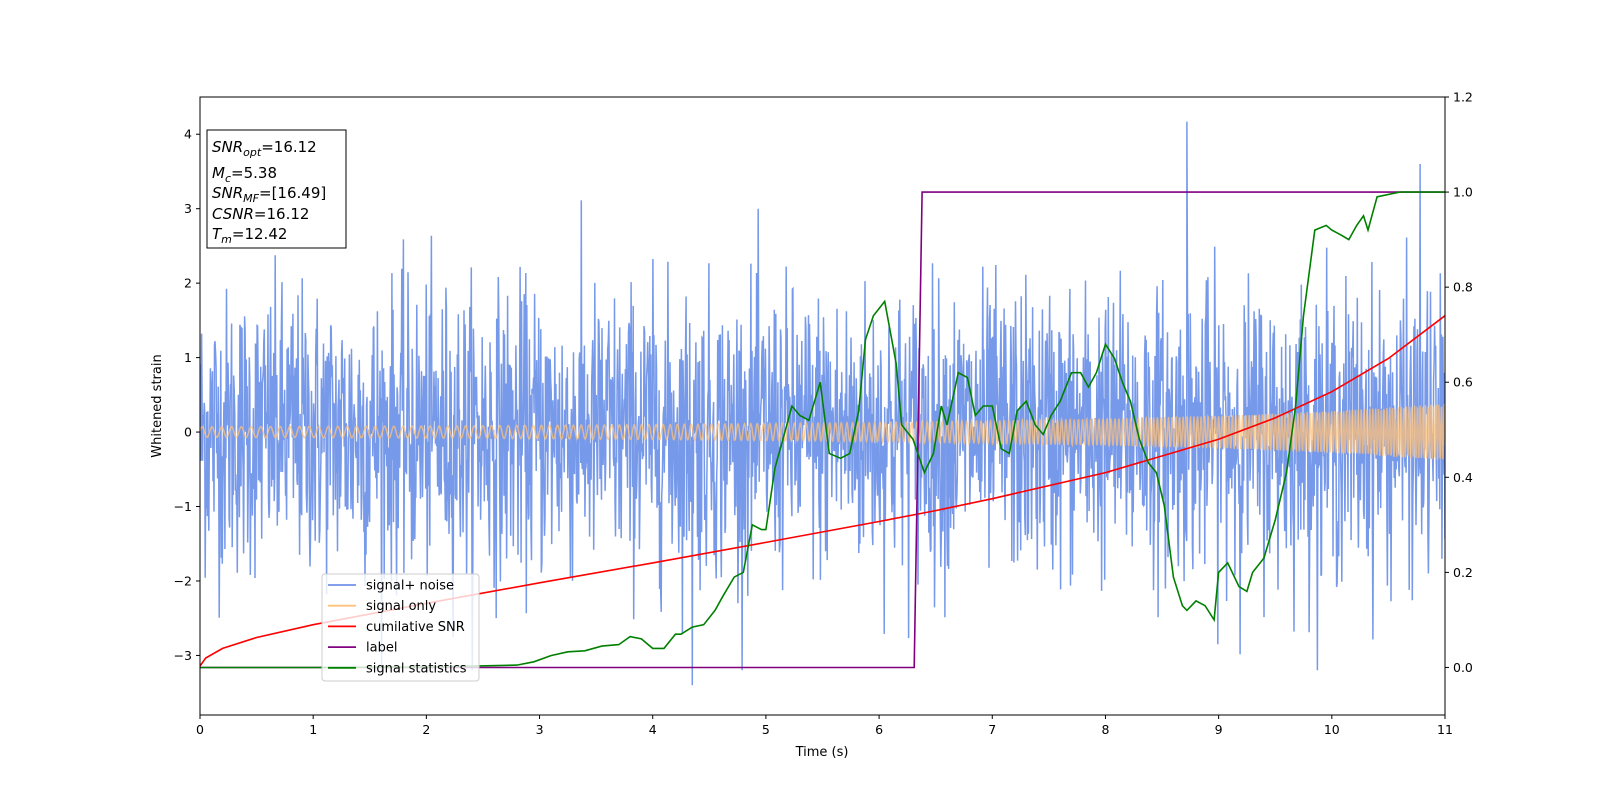  What do you see at coordinates (188, 208) in the screenshot?
I see `y-tick-label: 3` at bounding box center [188, 208].